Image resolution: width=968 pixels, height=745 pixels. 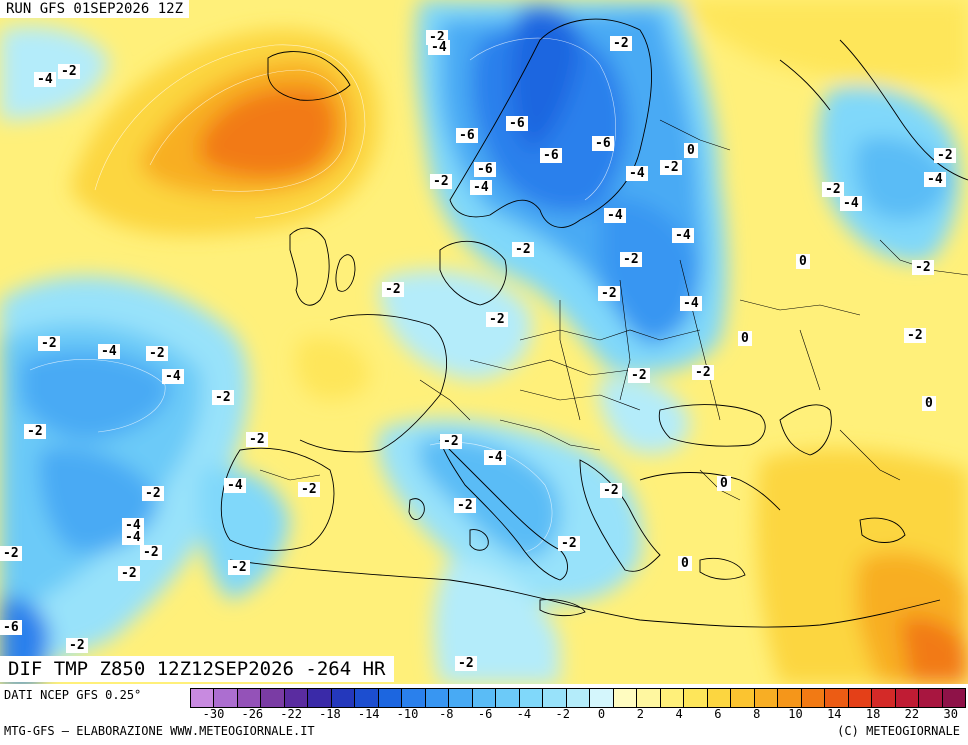 What do you see at coordinates (95, 9) in the screenshot?
I see `run-label: RUN GFS 01SEP2026 12Z` at bounding box center [95, 9].